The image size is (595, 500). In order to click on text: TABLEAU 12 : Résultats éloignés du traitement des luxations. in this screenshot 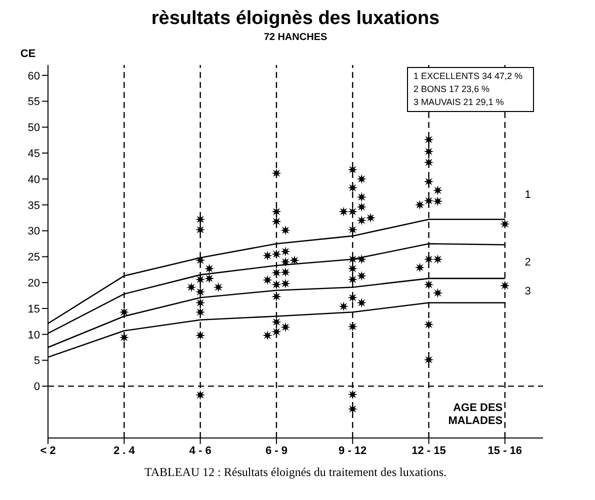, I will do `click(296, 472)`.